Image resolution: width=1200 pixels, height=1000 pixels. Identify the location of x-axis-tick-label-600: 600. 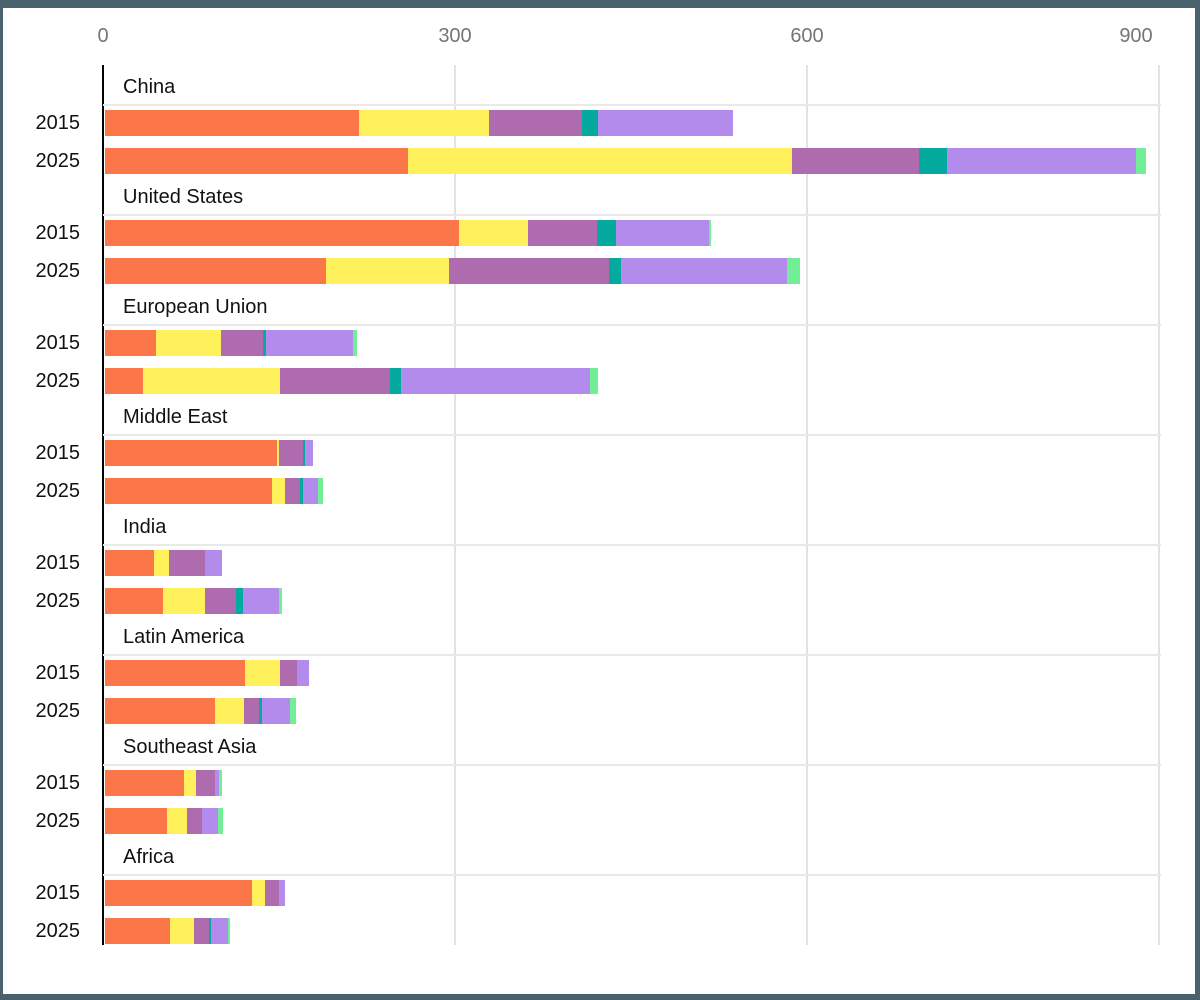
(807, 36).